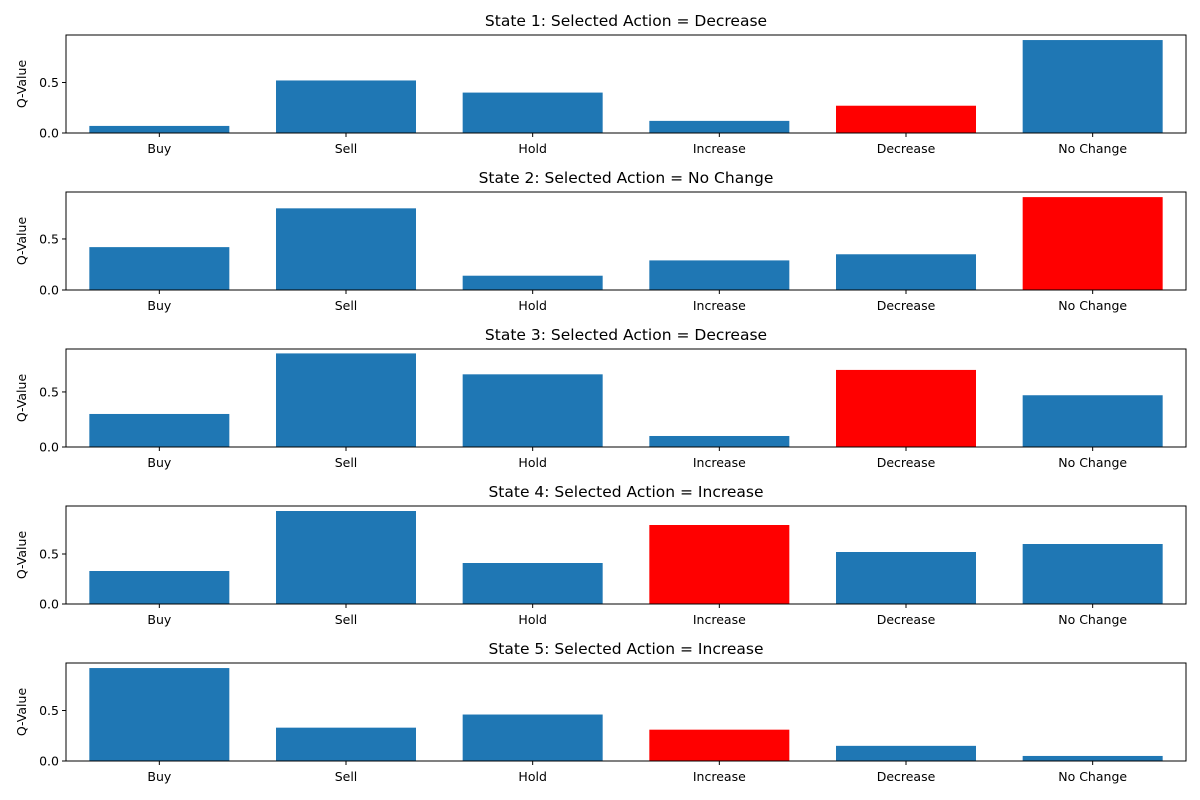 This screenshot has height=800, width=1200. What do you see at coordinates (626, 178) in the screenshot?
I see `subplot-title: State 2: Selected Action = No Change` at bounding box center [626, 178].